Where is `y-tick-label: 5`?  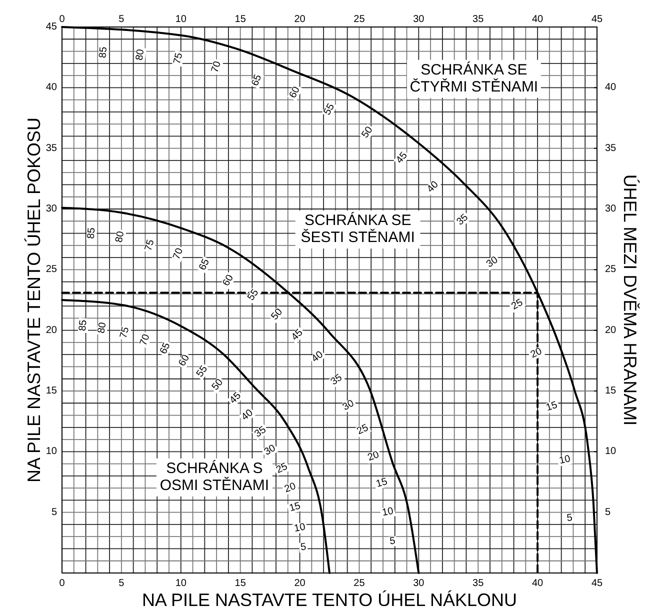 y-tick-label: 5 is located at coordinates (54, 512).